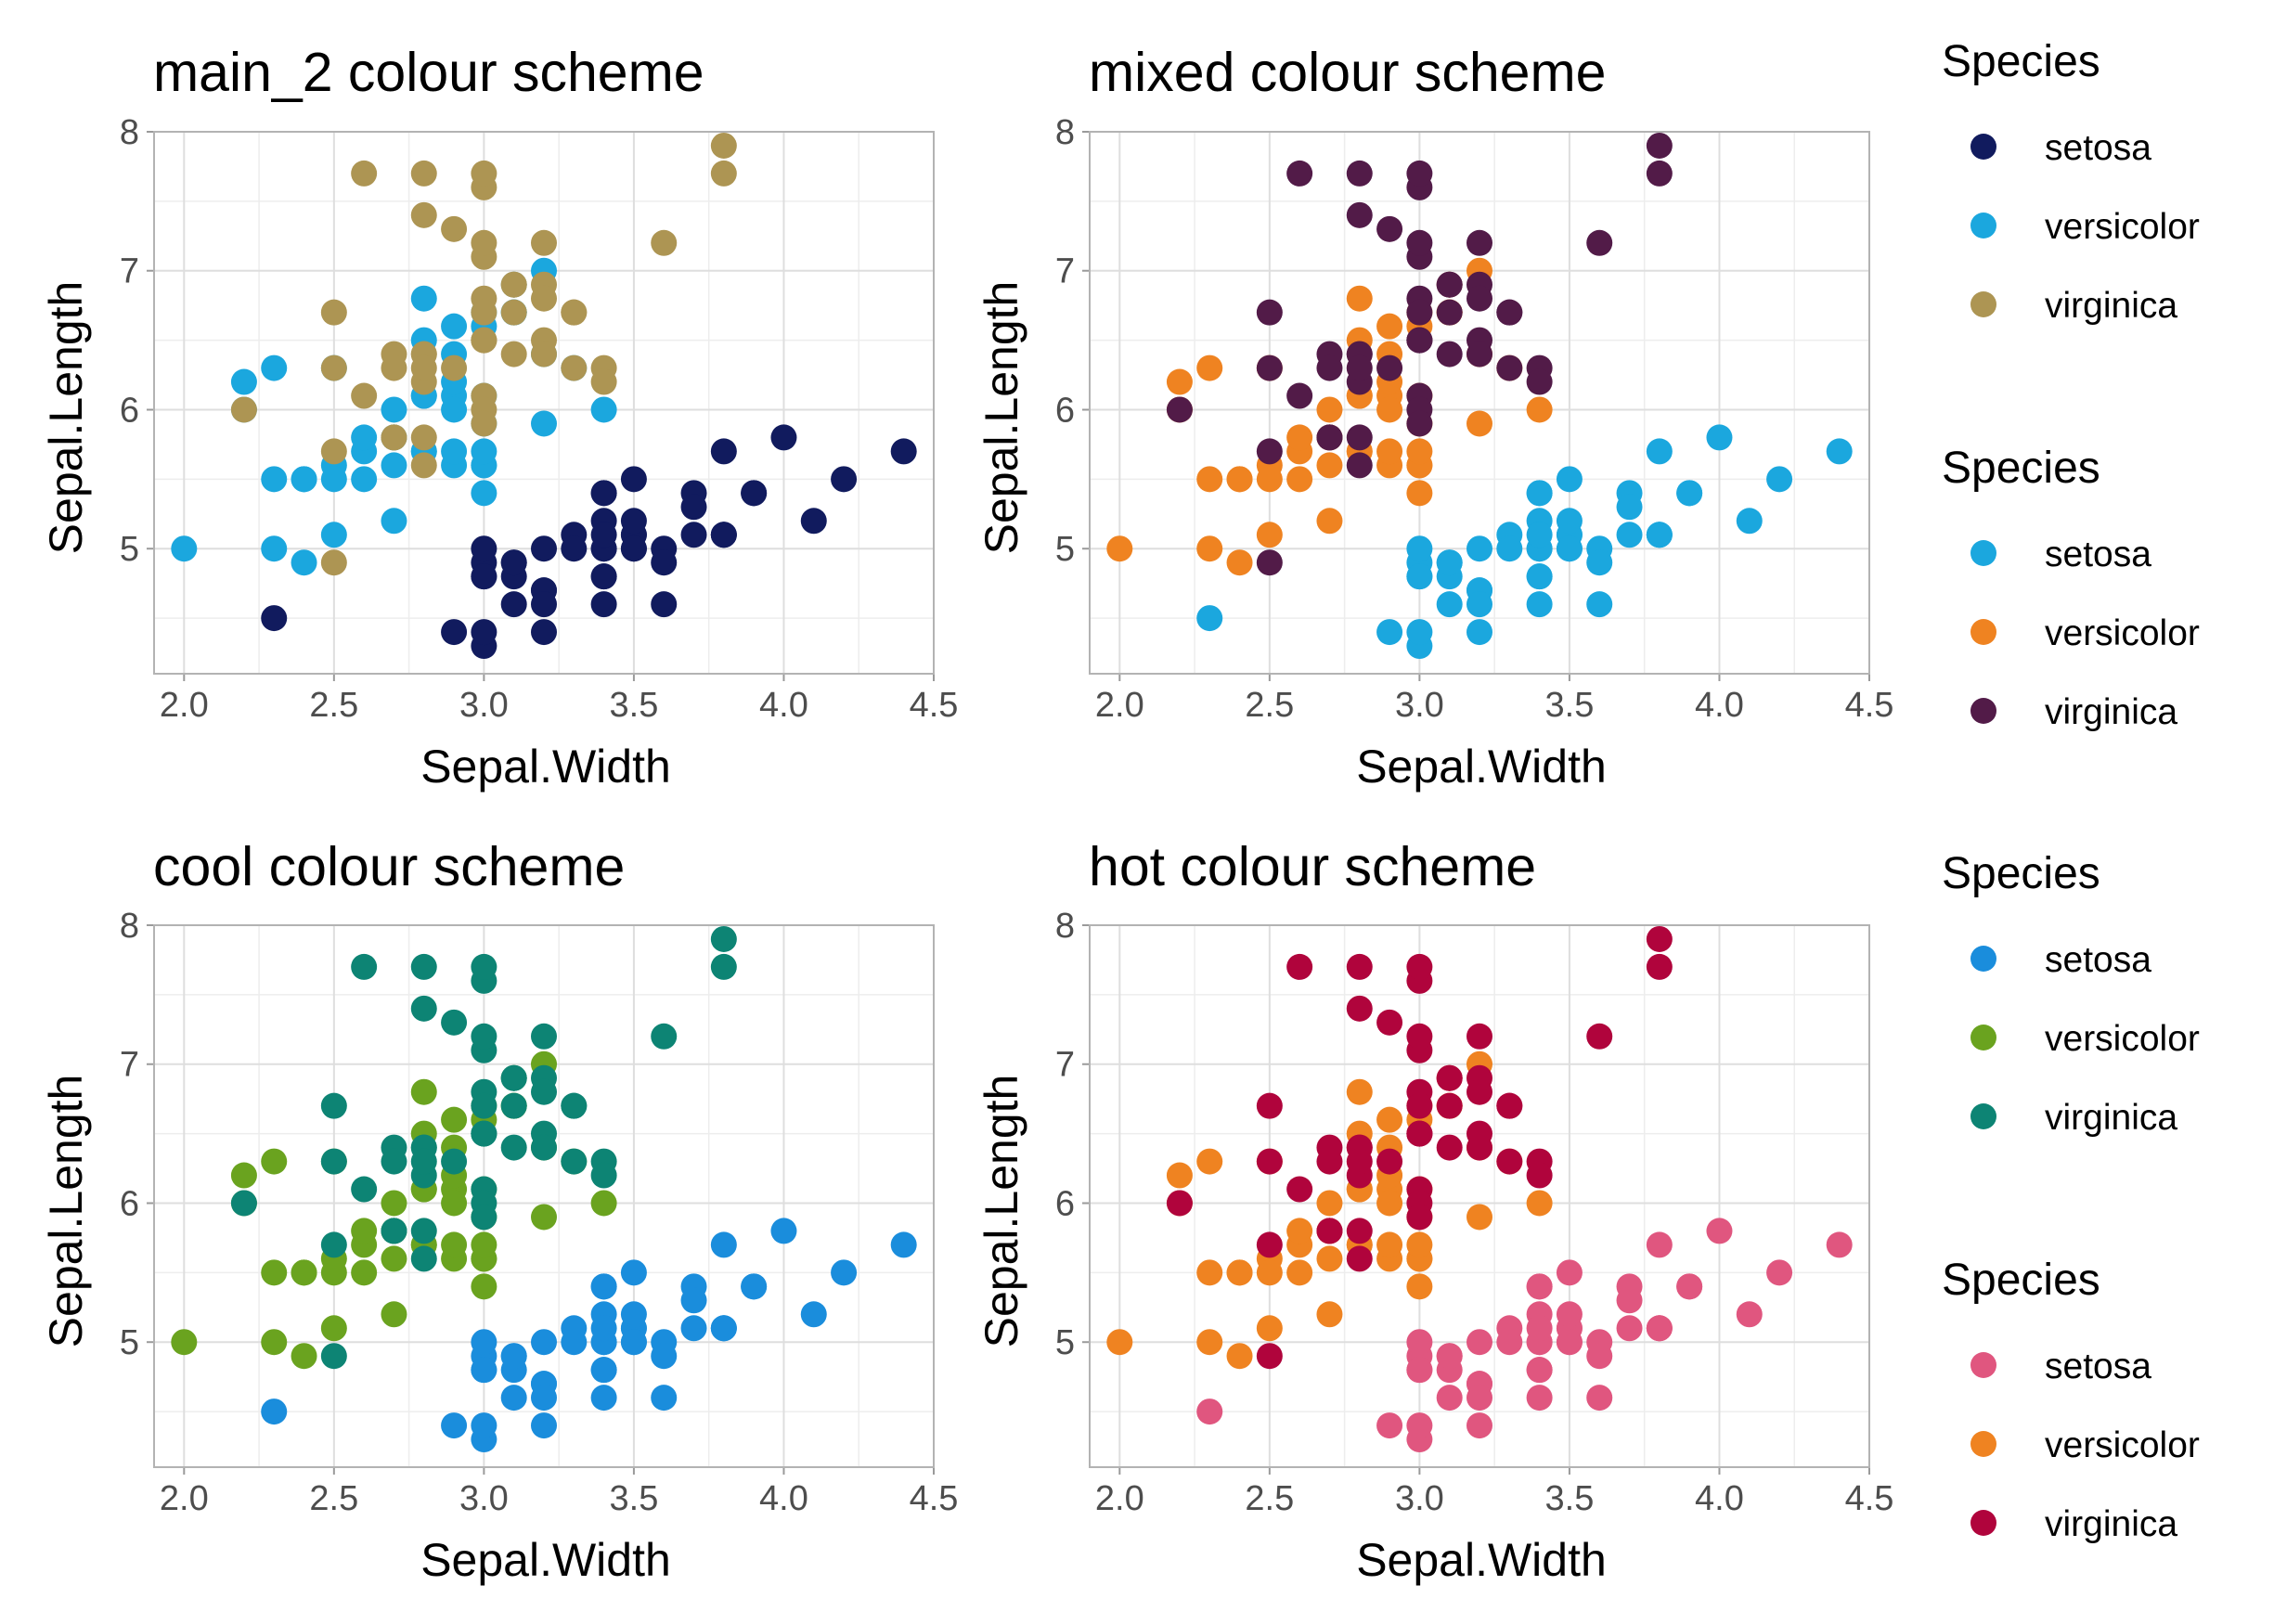 Image resolution: width=2274 pixels, height=1624 pixels. I want to click on panel-title: mixed colour scheme, so click(1347, 73).